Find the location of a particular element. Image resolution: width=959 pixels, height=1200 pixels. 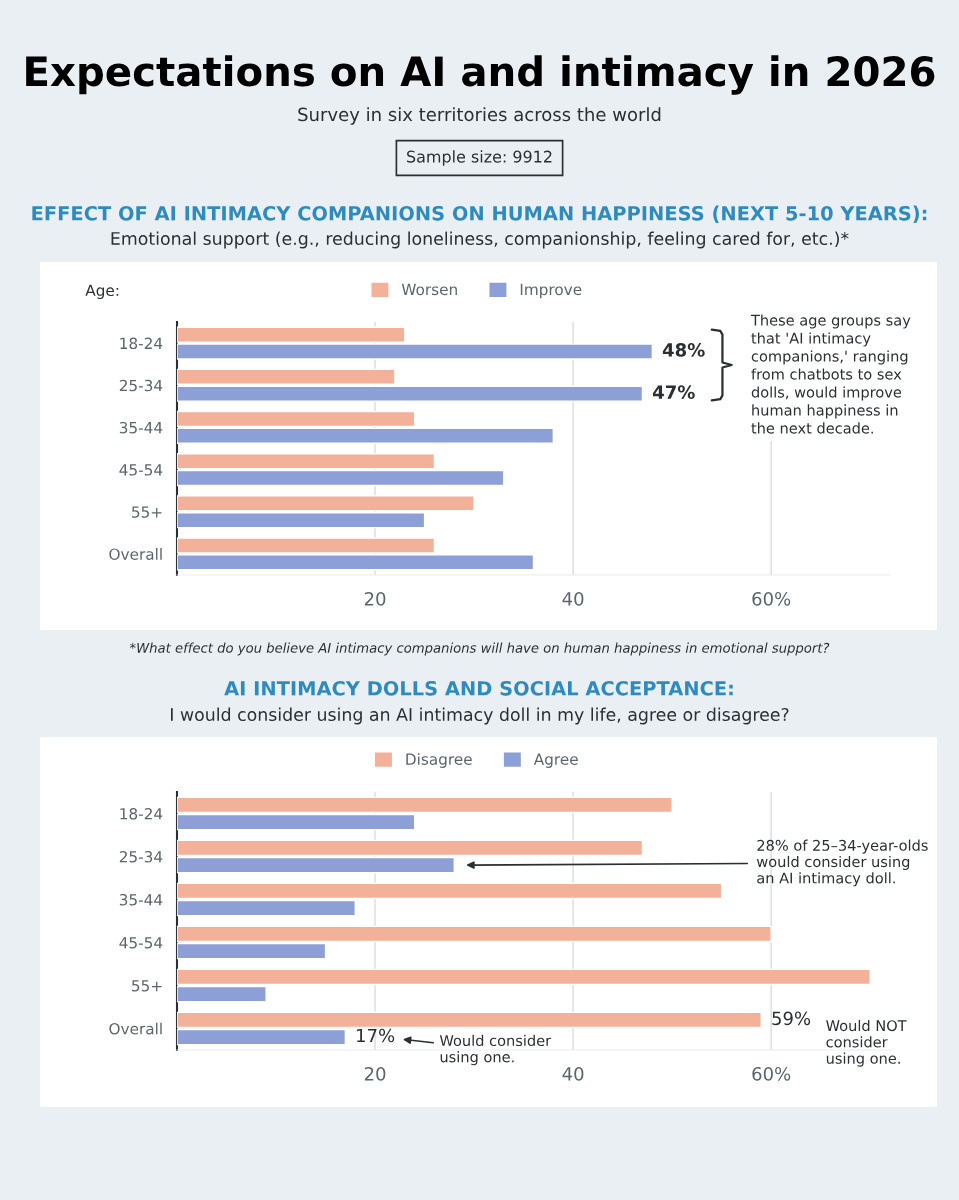

text: *What effect do you believe AI intimacy companions will have on human happiness in emotional support? is located at coordinates (479, 649).